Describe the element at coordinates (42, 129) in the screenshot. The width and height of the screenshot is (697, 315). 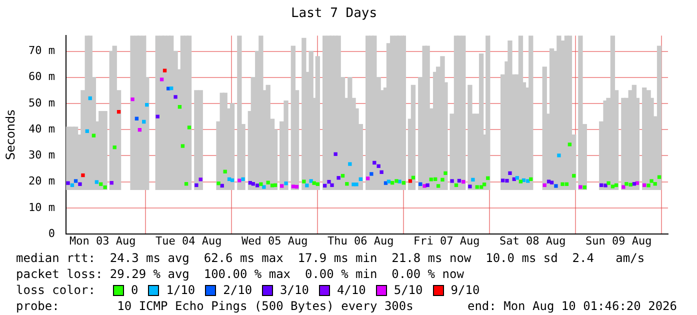
I see `y-tick-label: 40 m` at that location.